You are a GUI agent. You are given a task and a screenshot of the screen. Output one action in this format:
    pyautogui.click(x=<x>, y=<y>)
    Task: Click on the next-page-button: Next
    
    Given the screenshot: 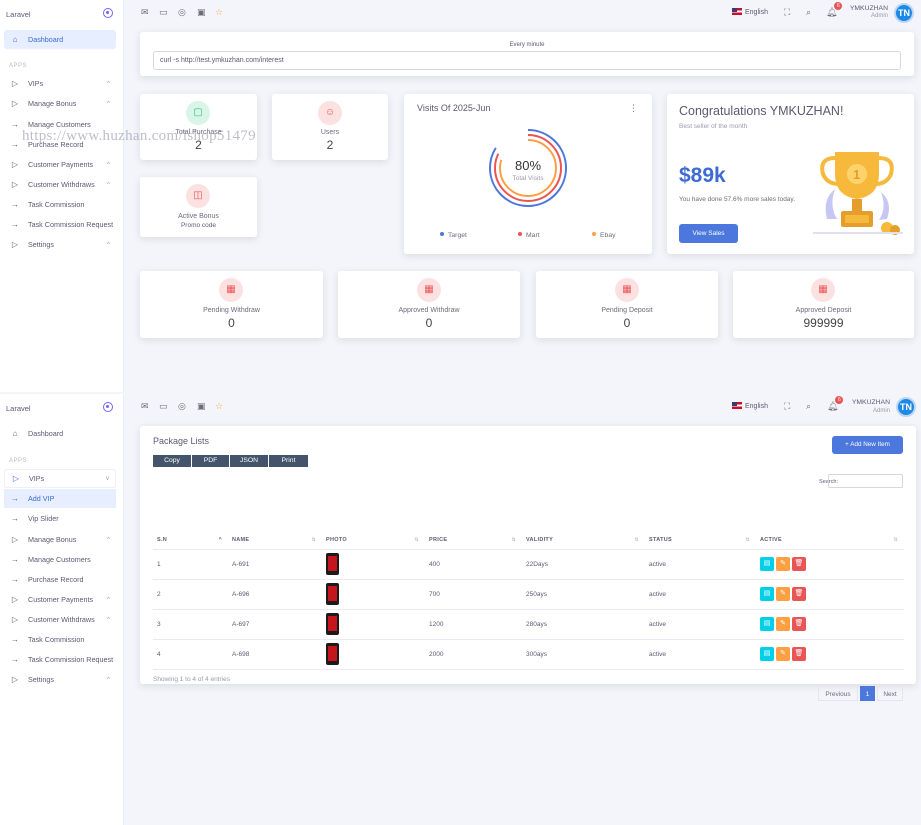 What is the action you would take?
    pyautogui.click(x=890, y=693)
    